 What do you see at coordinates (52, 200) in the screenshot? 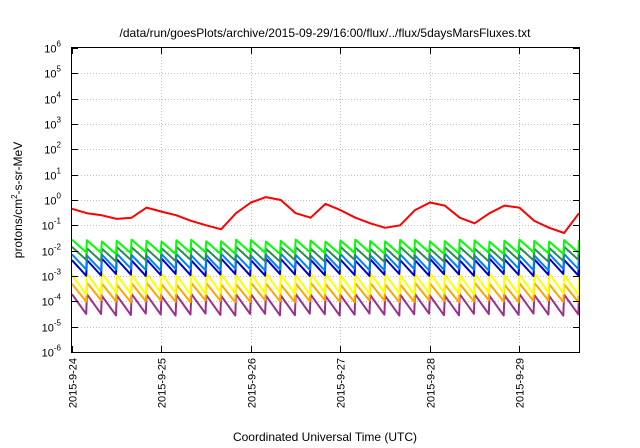
I see `y-tick-label: 10⁰` at bounding box center [52, 200].